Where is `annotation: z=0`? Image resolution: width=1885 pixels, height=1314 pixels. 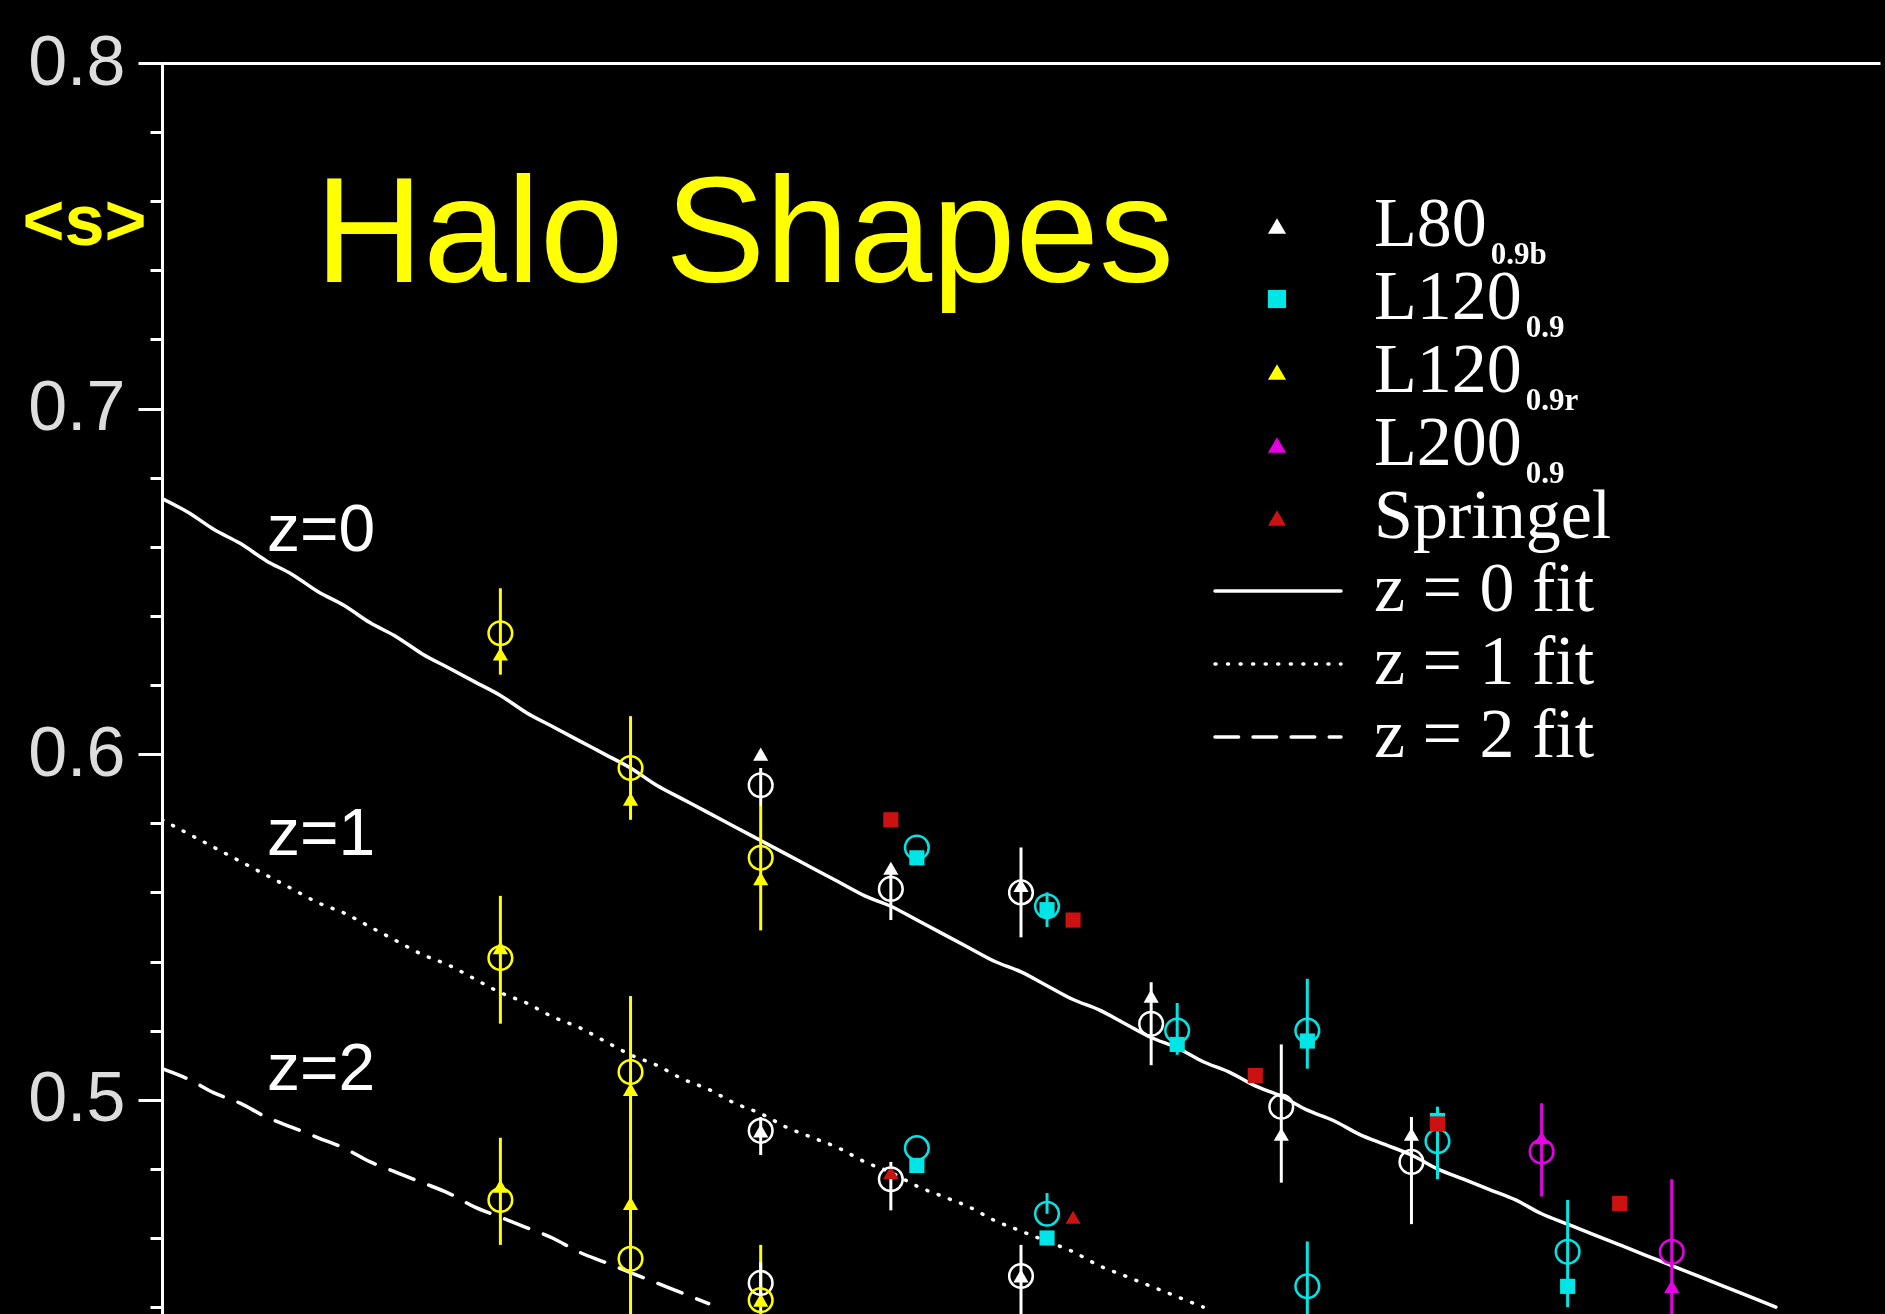
annotation: z=0 is located at coordinates (321, 528).